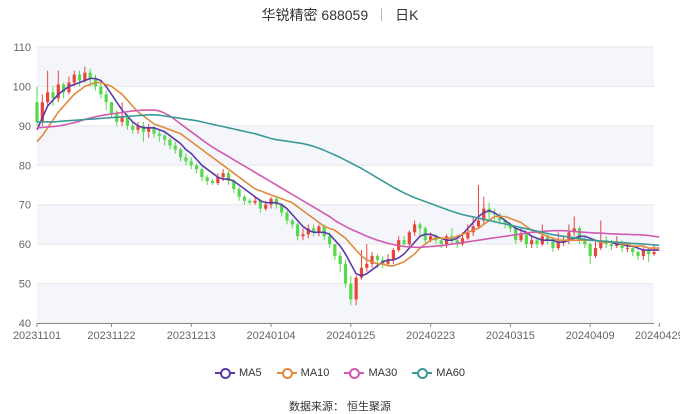  Describe the element at coordinates (22, 48) in the screenshot. I see `y-tick-label: 110` at that location.